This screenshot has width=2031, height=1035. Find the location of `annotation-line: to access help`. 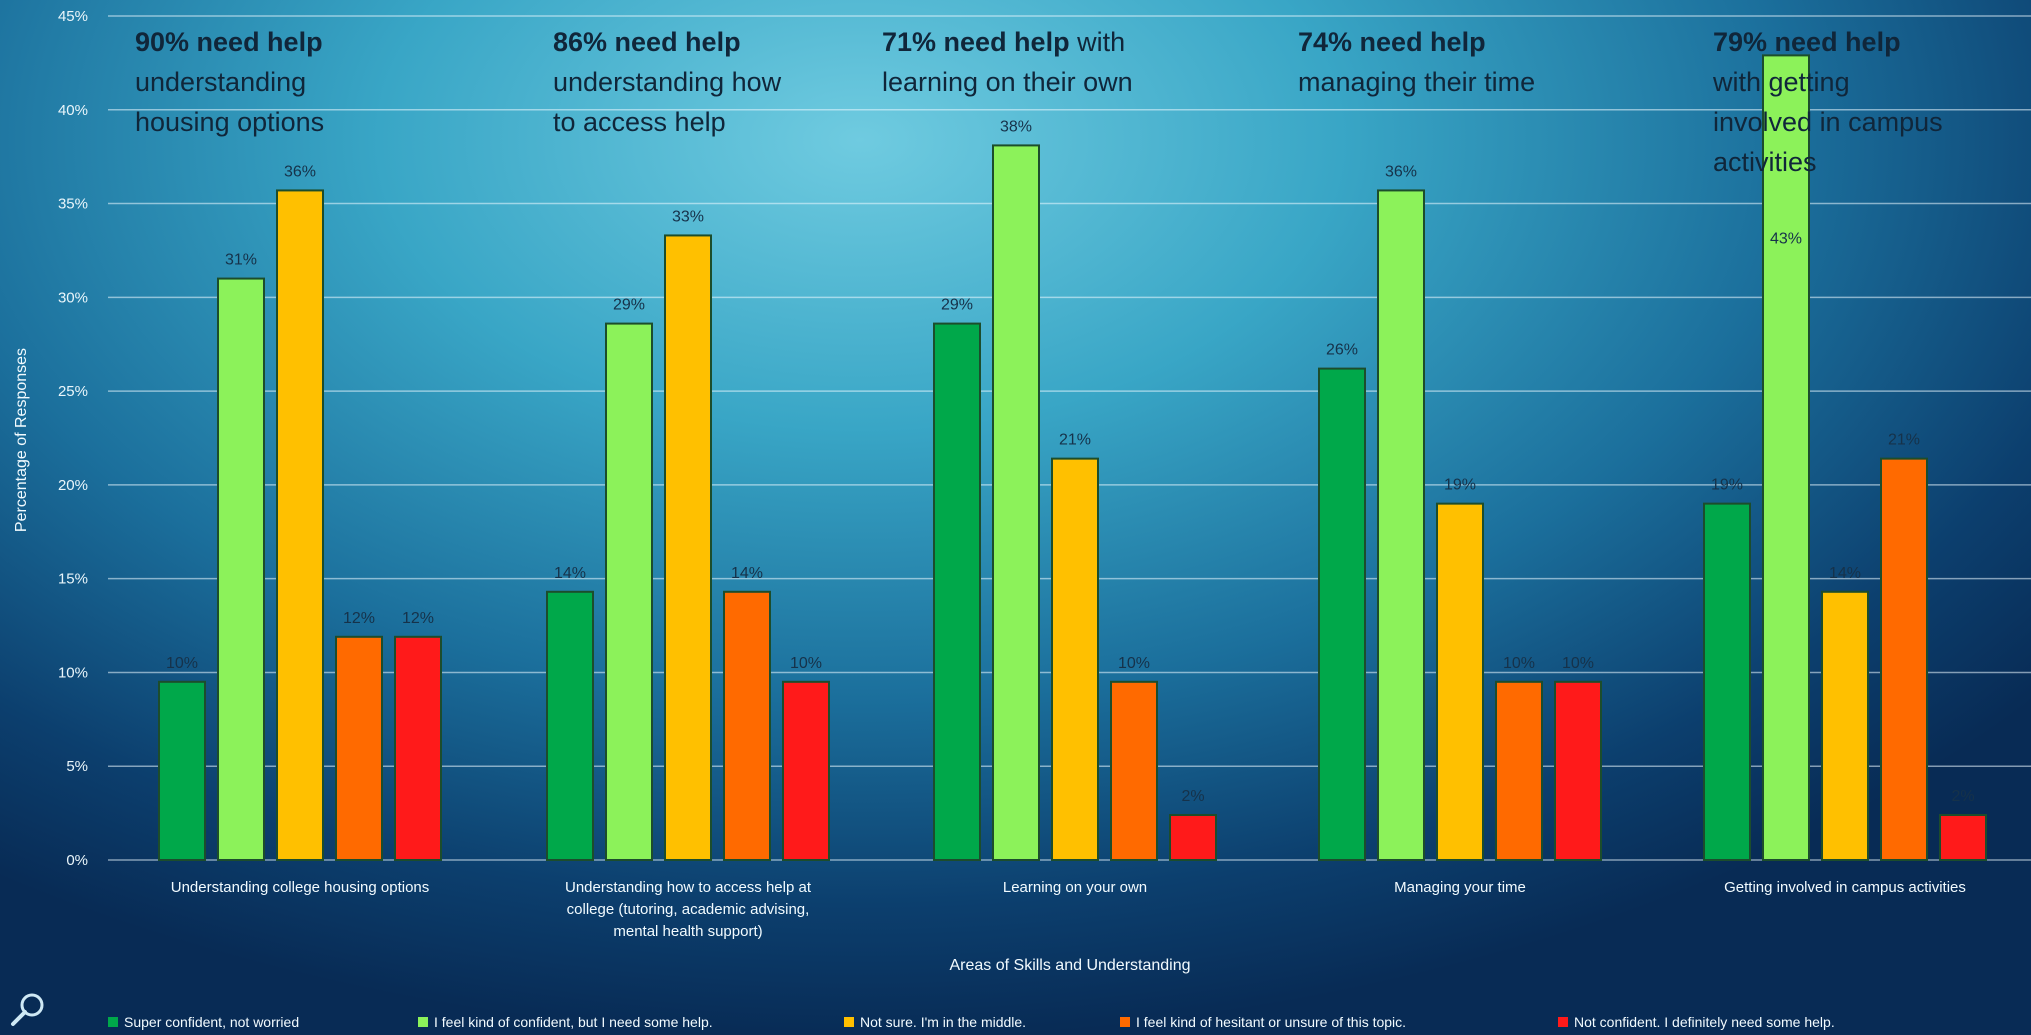

annotation-line: to access help is located at coordinates (639, 122).